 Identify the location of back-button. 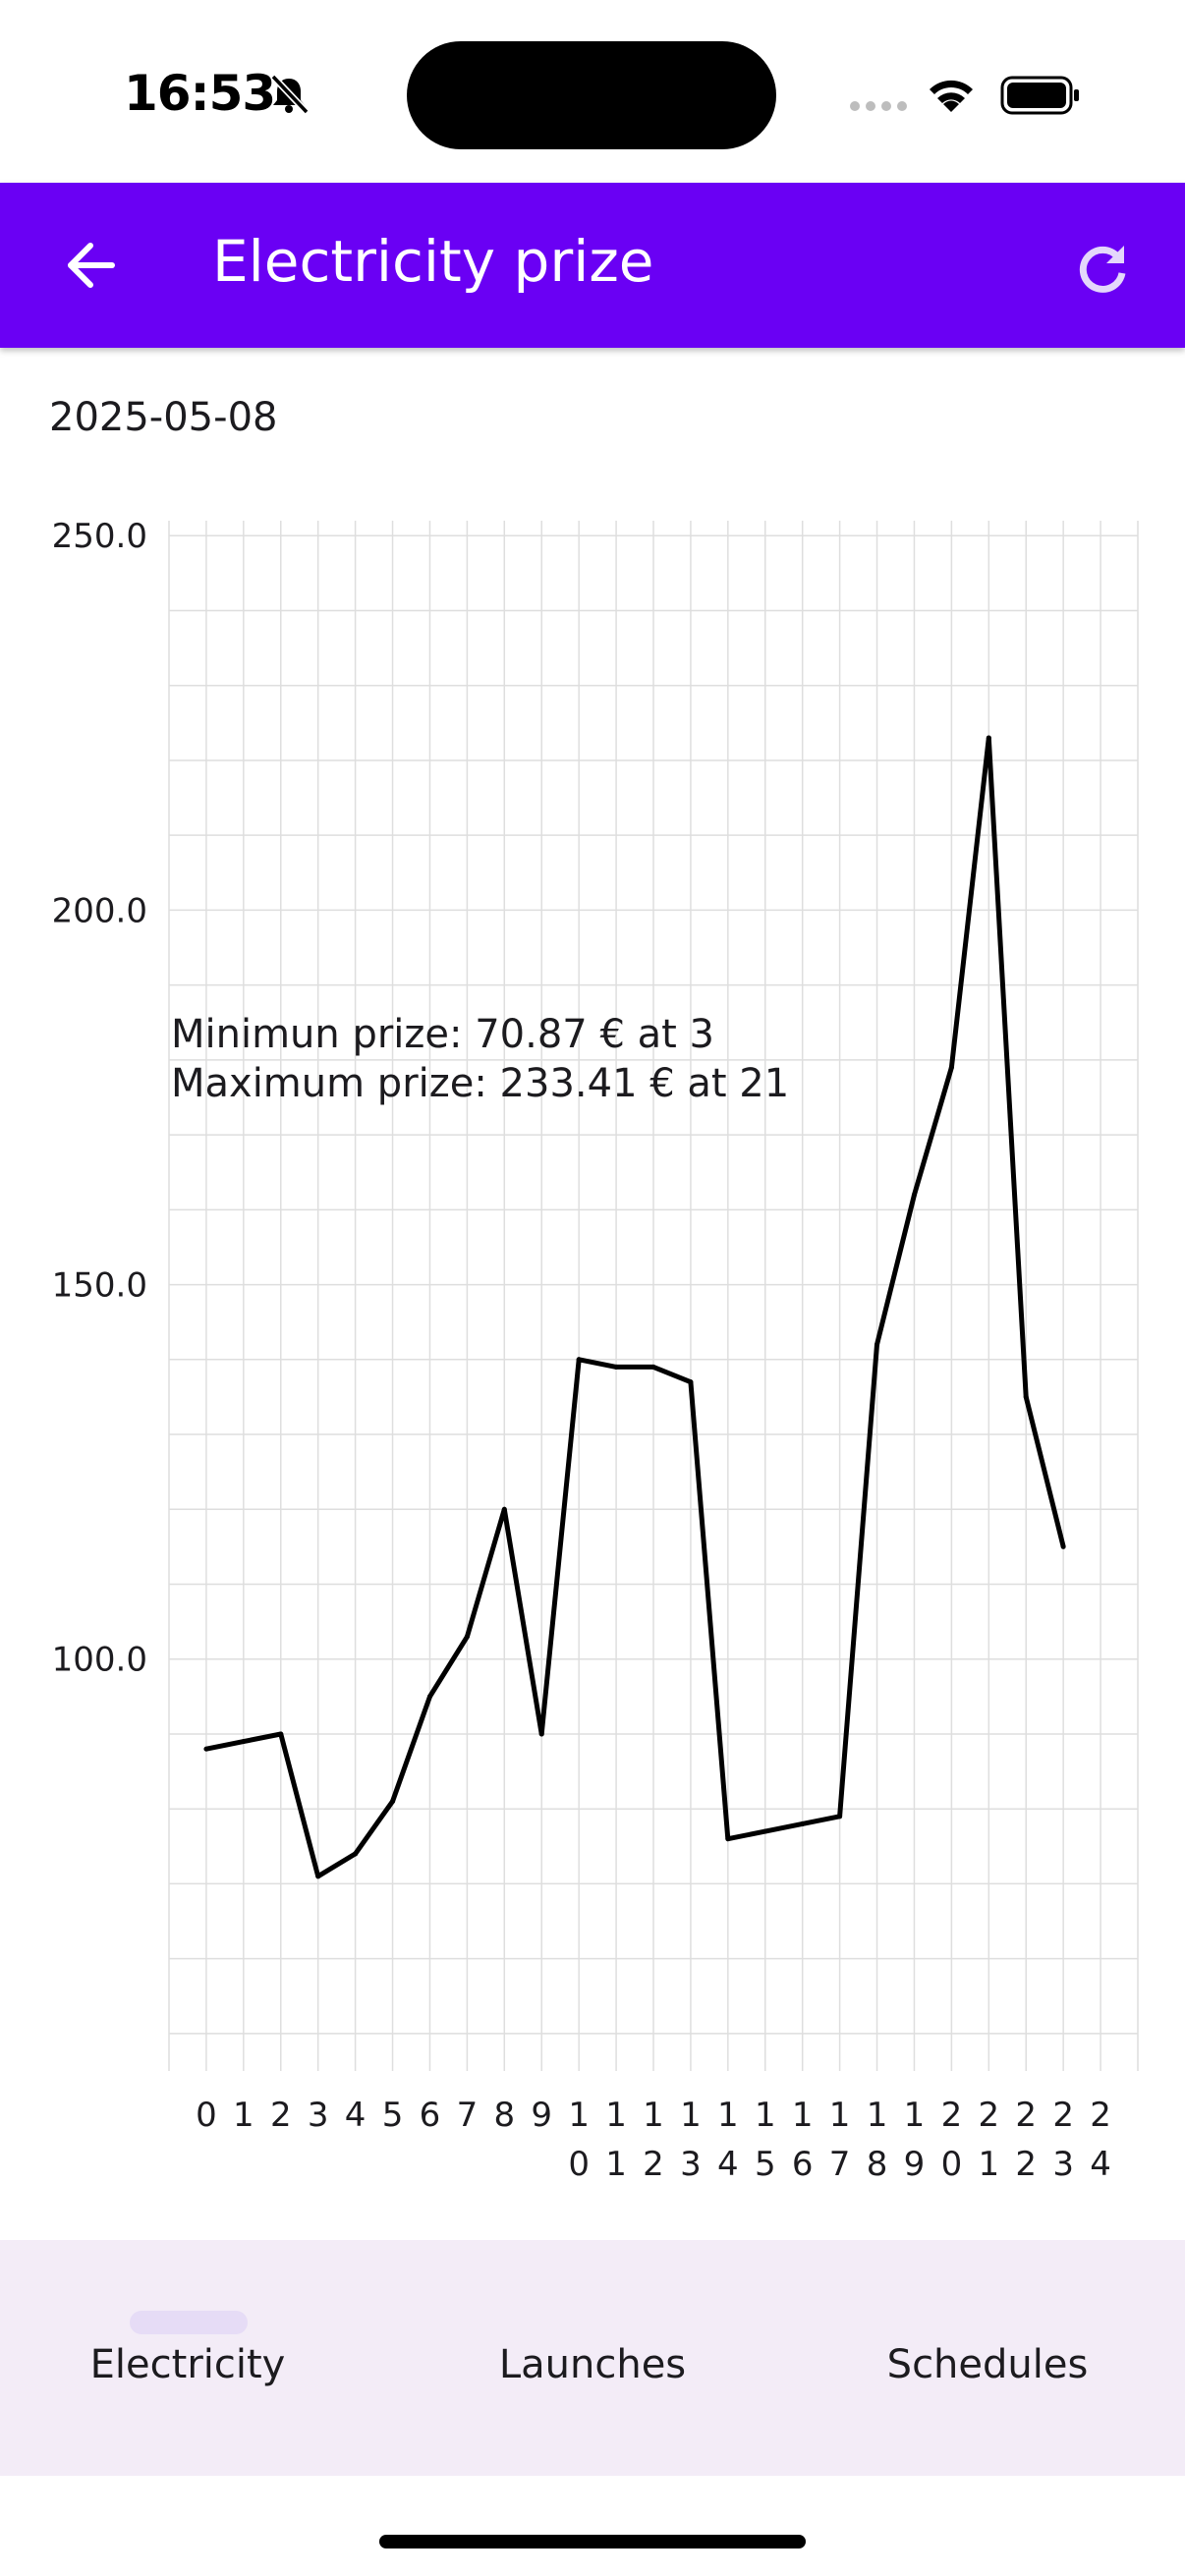
(91, 265).